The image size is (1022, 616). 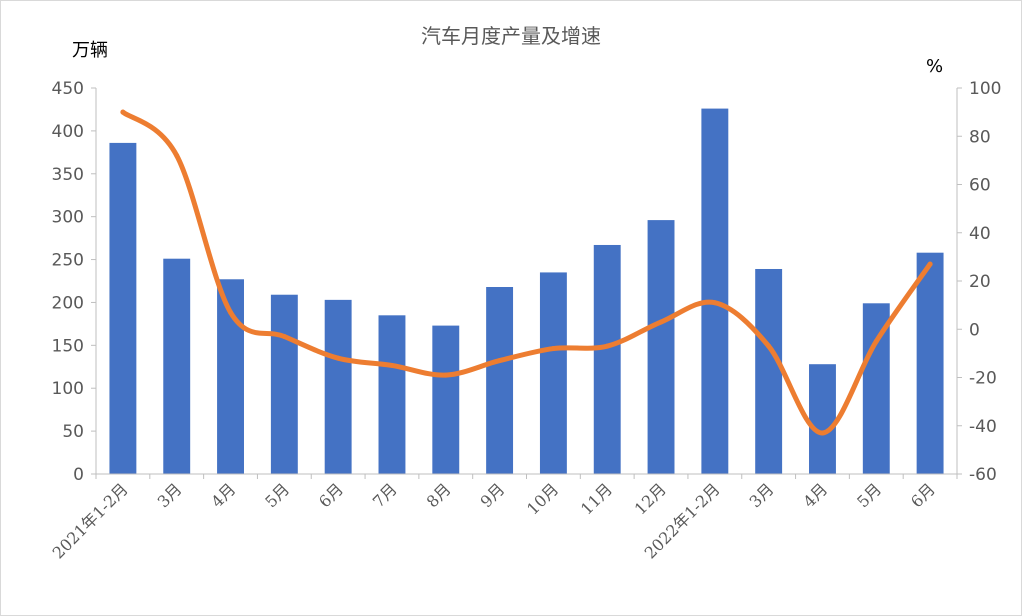 What do you see at coordinates (985, 89) in the screenshot?
I see `right-tick-label: 100` at bounding box center [985, 89].